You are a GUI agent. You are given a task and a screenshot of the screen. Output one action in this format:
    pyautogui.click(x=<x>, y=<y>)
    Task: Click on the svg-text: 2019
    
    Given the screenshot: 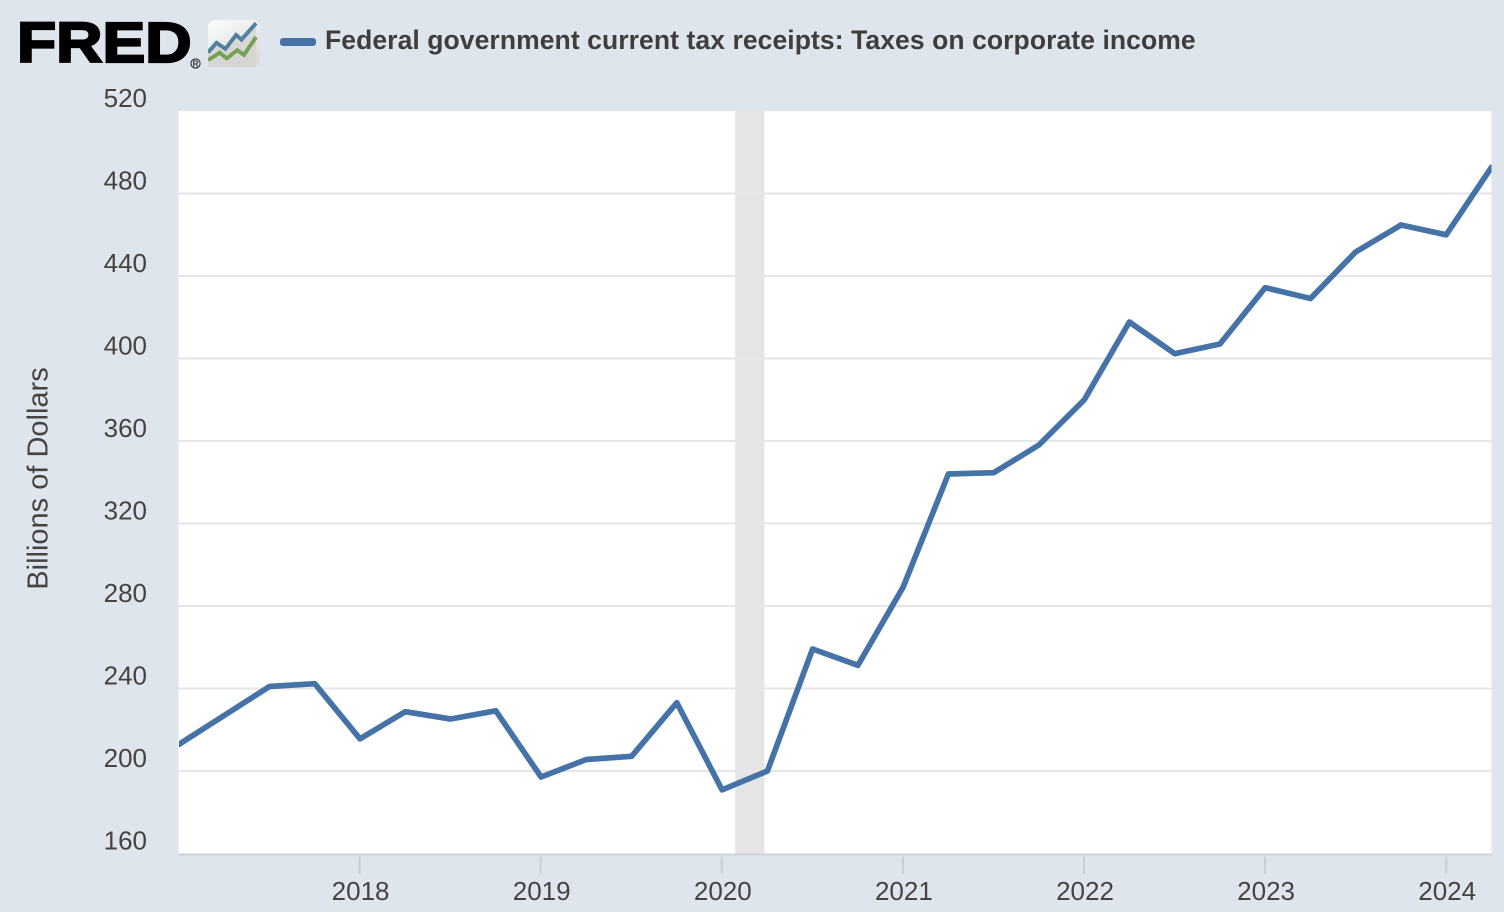 What is the action you would take?
    pyautogui.click(x=542, y=891)
    